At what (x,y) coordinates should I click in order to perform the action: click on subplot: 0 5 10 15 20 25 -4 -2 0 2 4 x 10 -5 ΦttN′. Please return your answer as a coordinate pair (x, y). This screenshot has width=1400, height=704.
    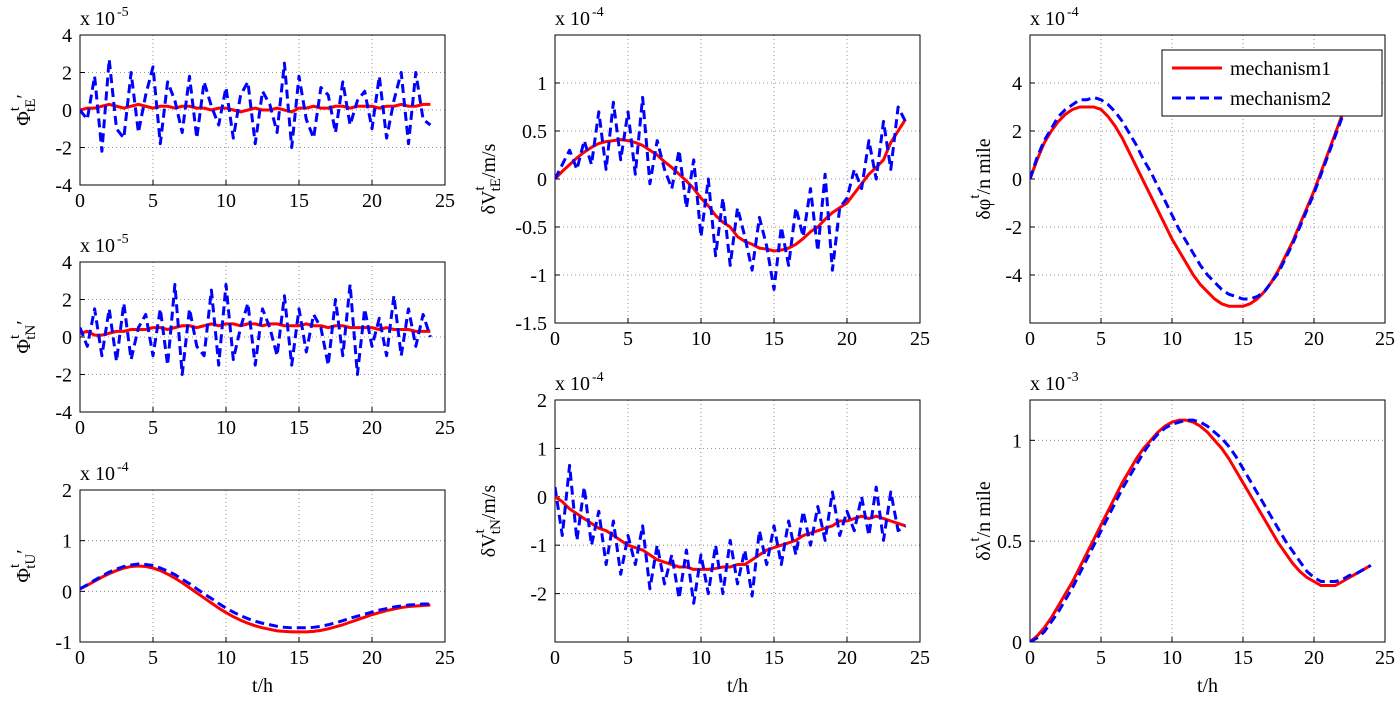
    Looking at the image, I should click on (231, 335).